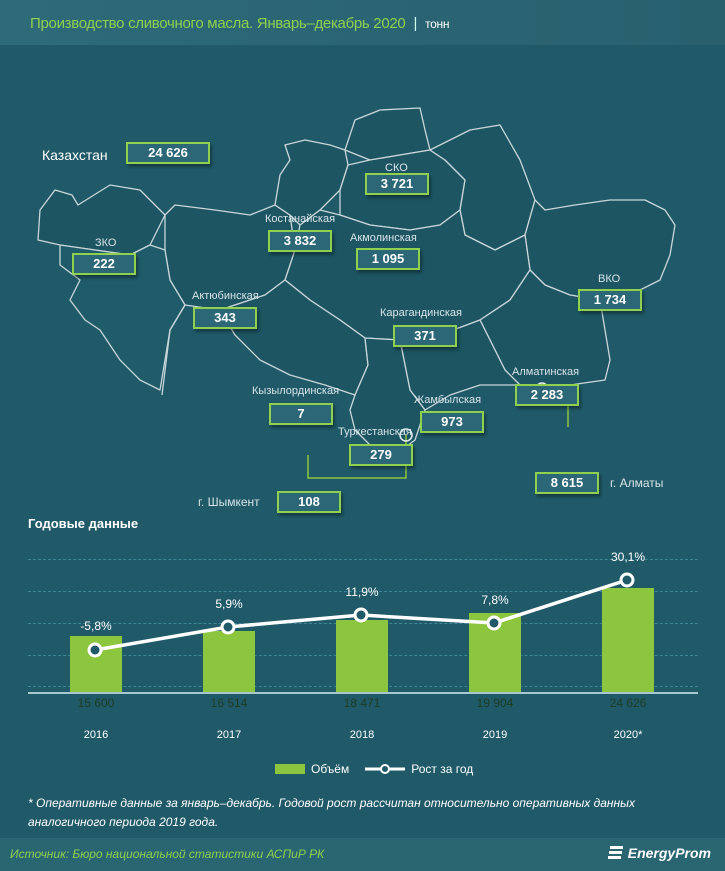  What do you see at coordinates (495, 652) in the screenshot?
I see `bar-2019` at bounding box center [495, 652].